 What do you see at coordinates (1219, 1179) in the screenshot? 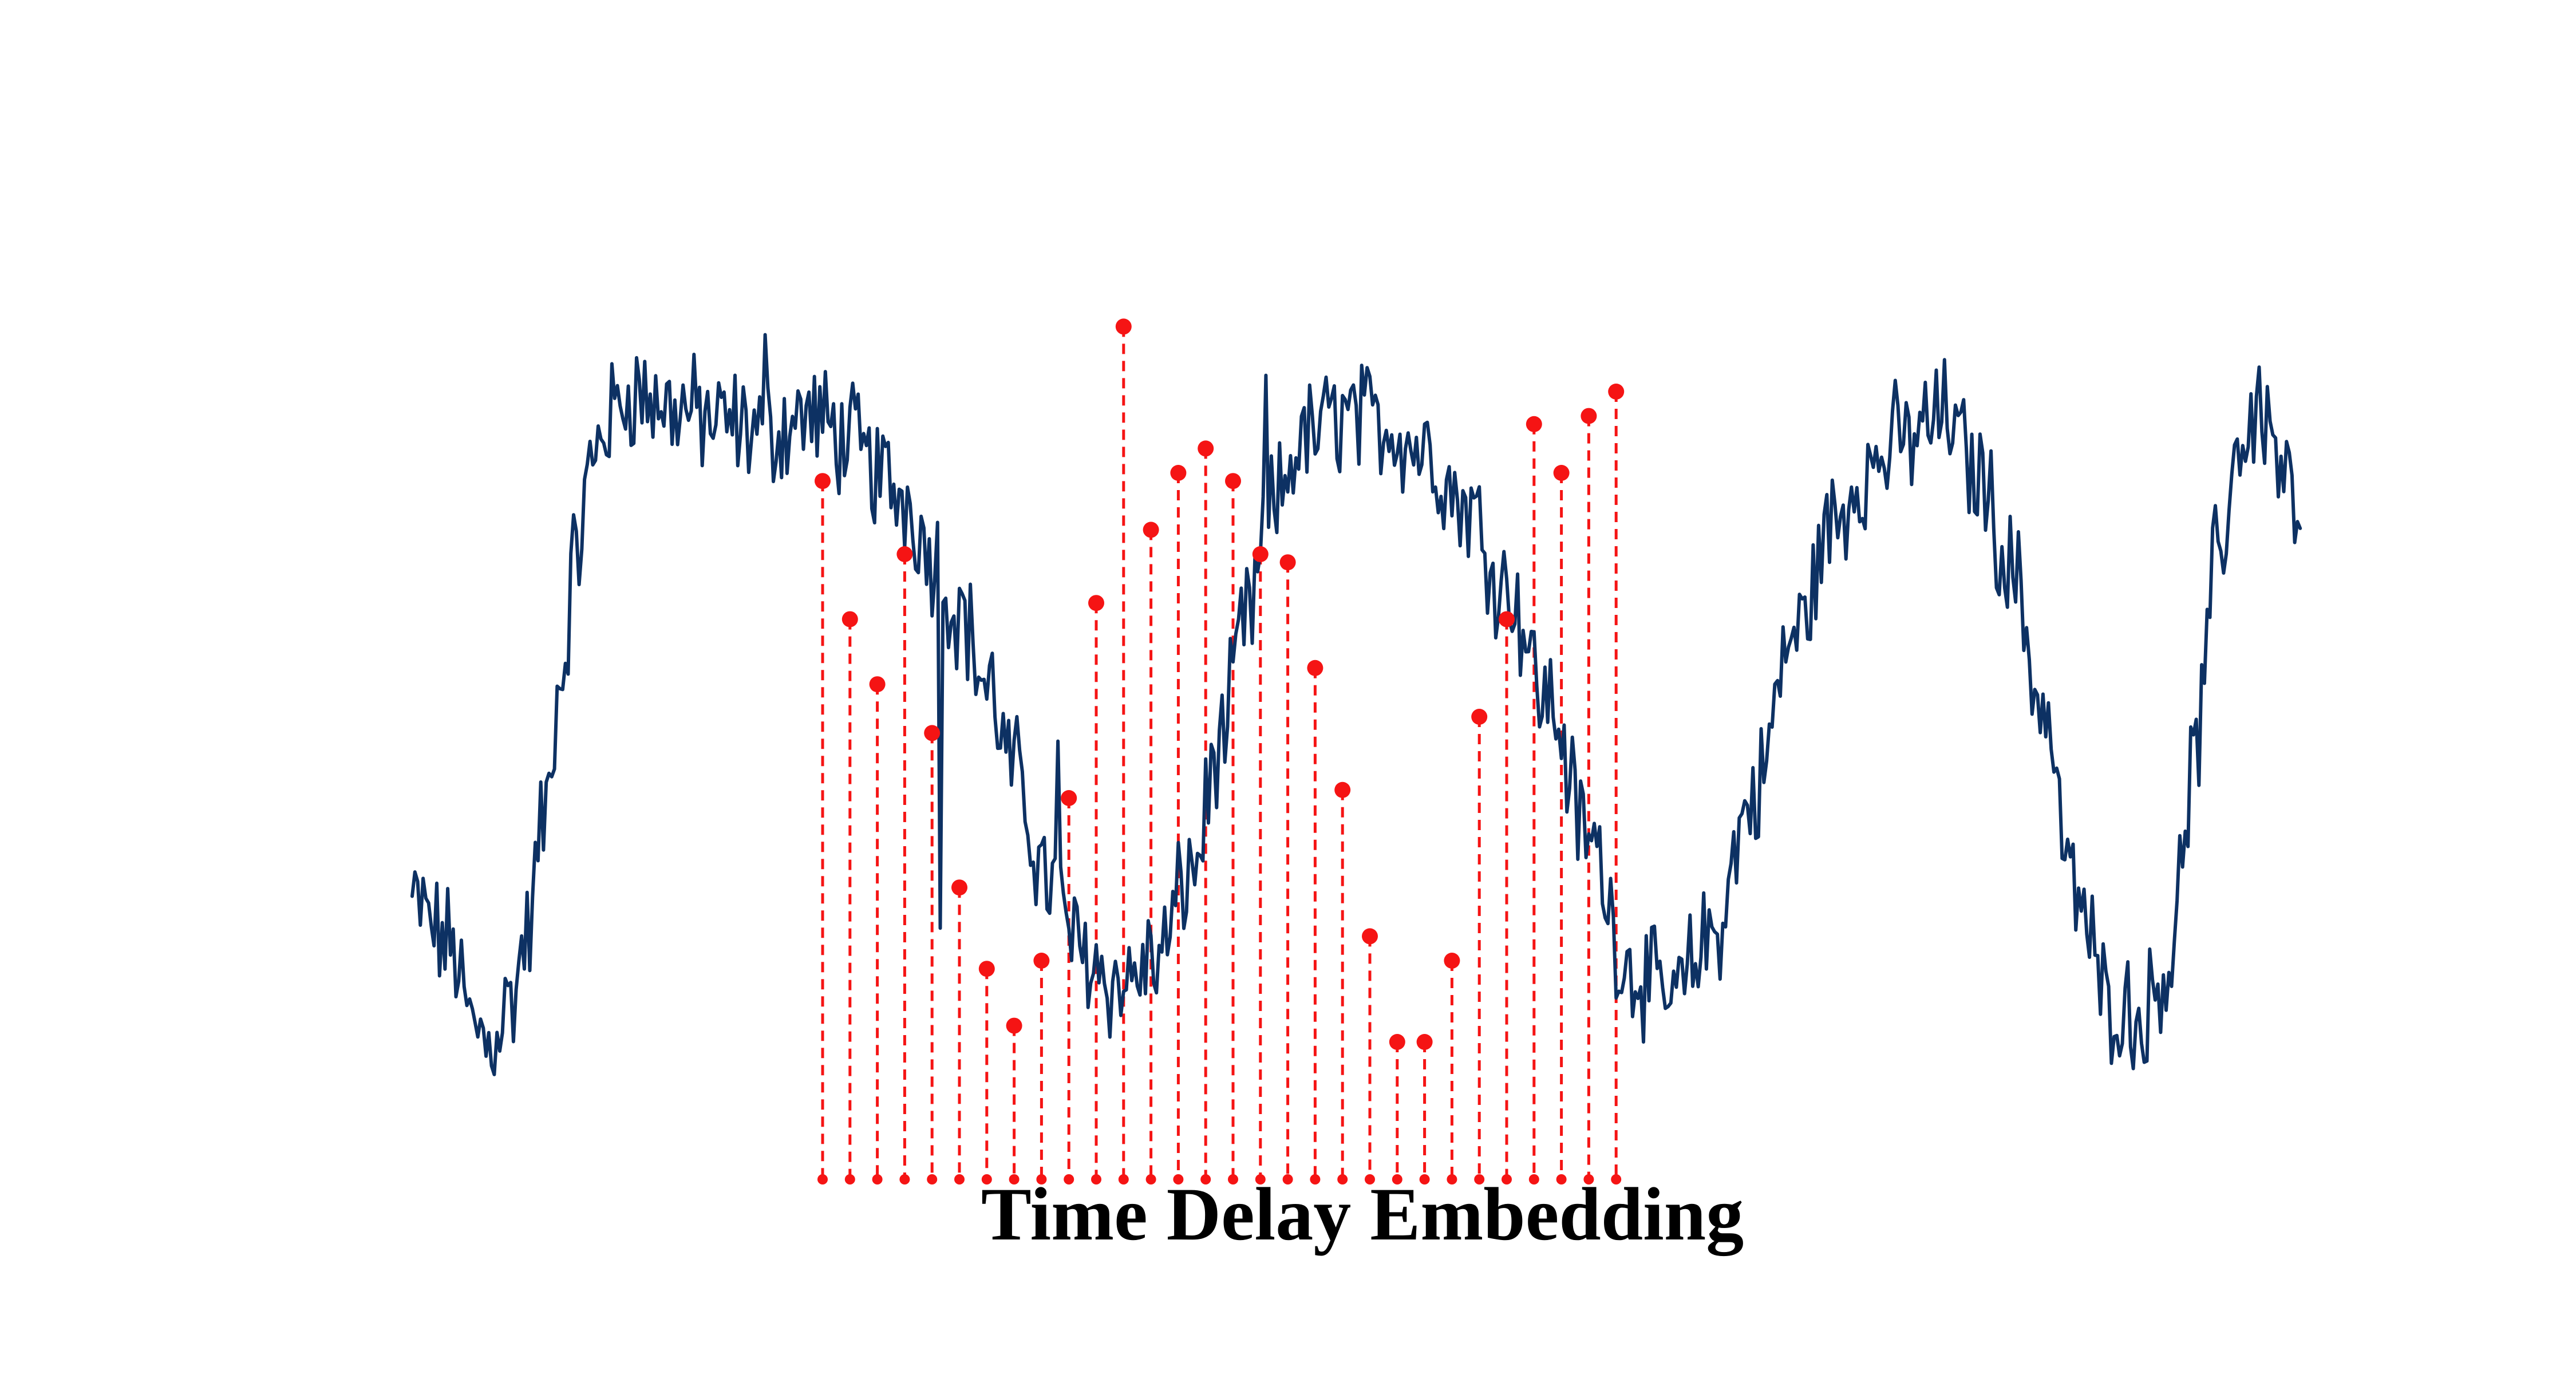
I see `baseline-sample-markers` at bounding box center [1219, 1179].